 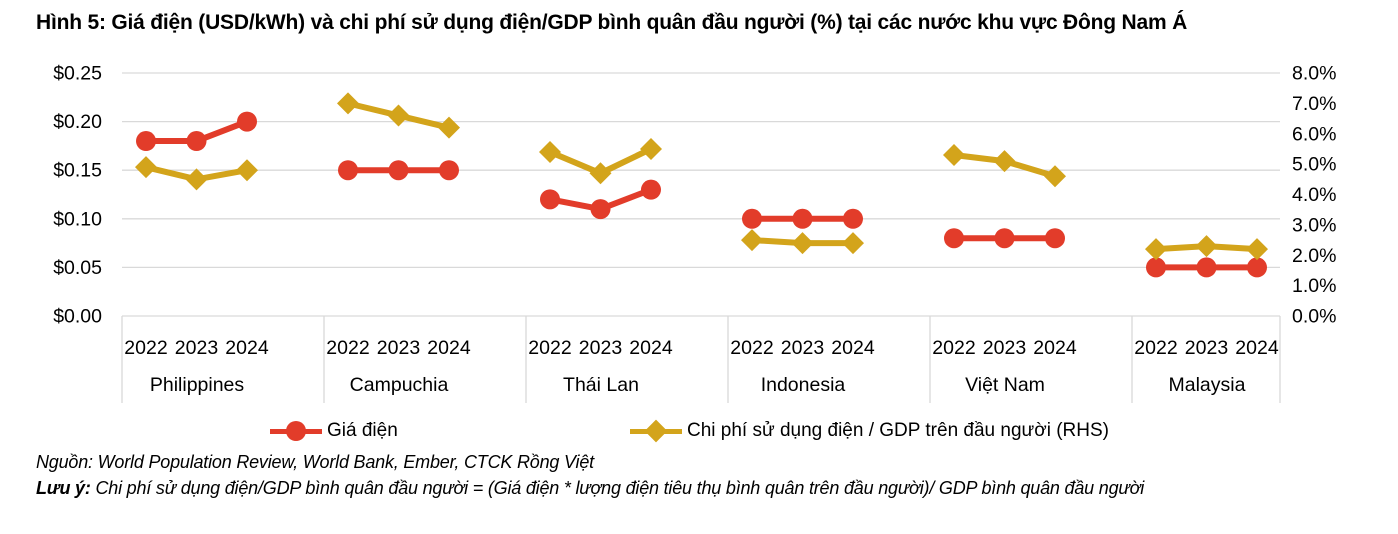 What do you see at coordinates (803, 385) in the screenshot?
I see `country-label: Indonesia` at bounding box center [803, 385].